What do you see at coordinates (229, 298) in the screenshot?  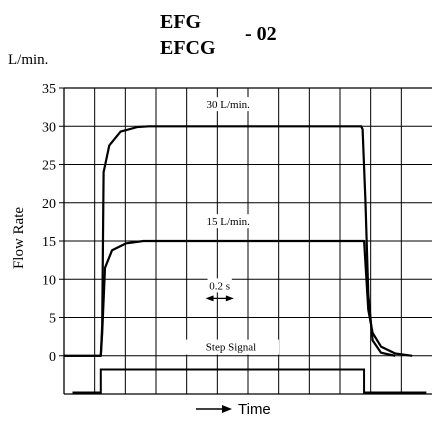 I see `interval-arrow-right` at bounding box center [229, 298].